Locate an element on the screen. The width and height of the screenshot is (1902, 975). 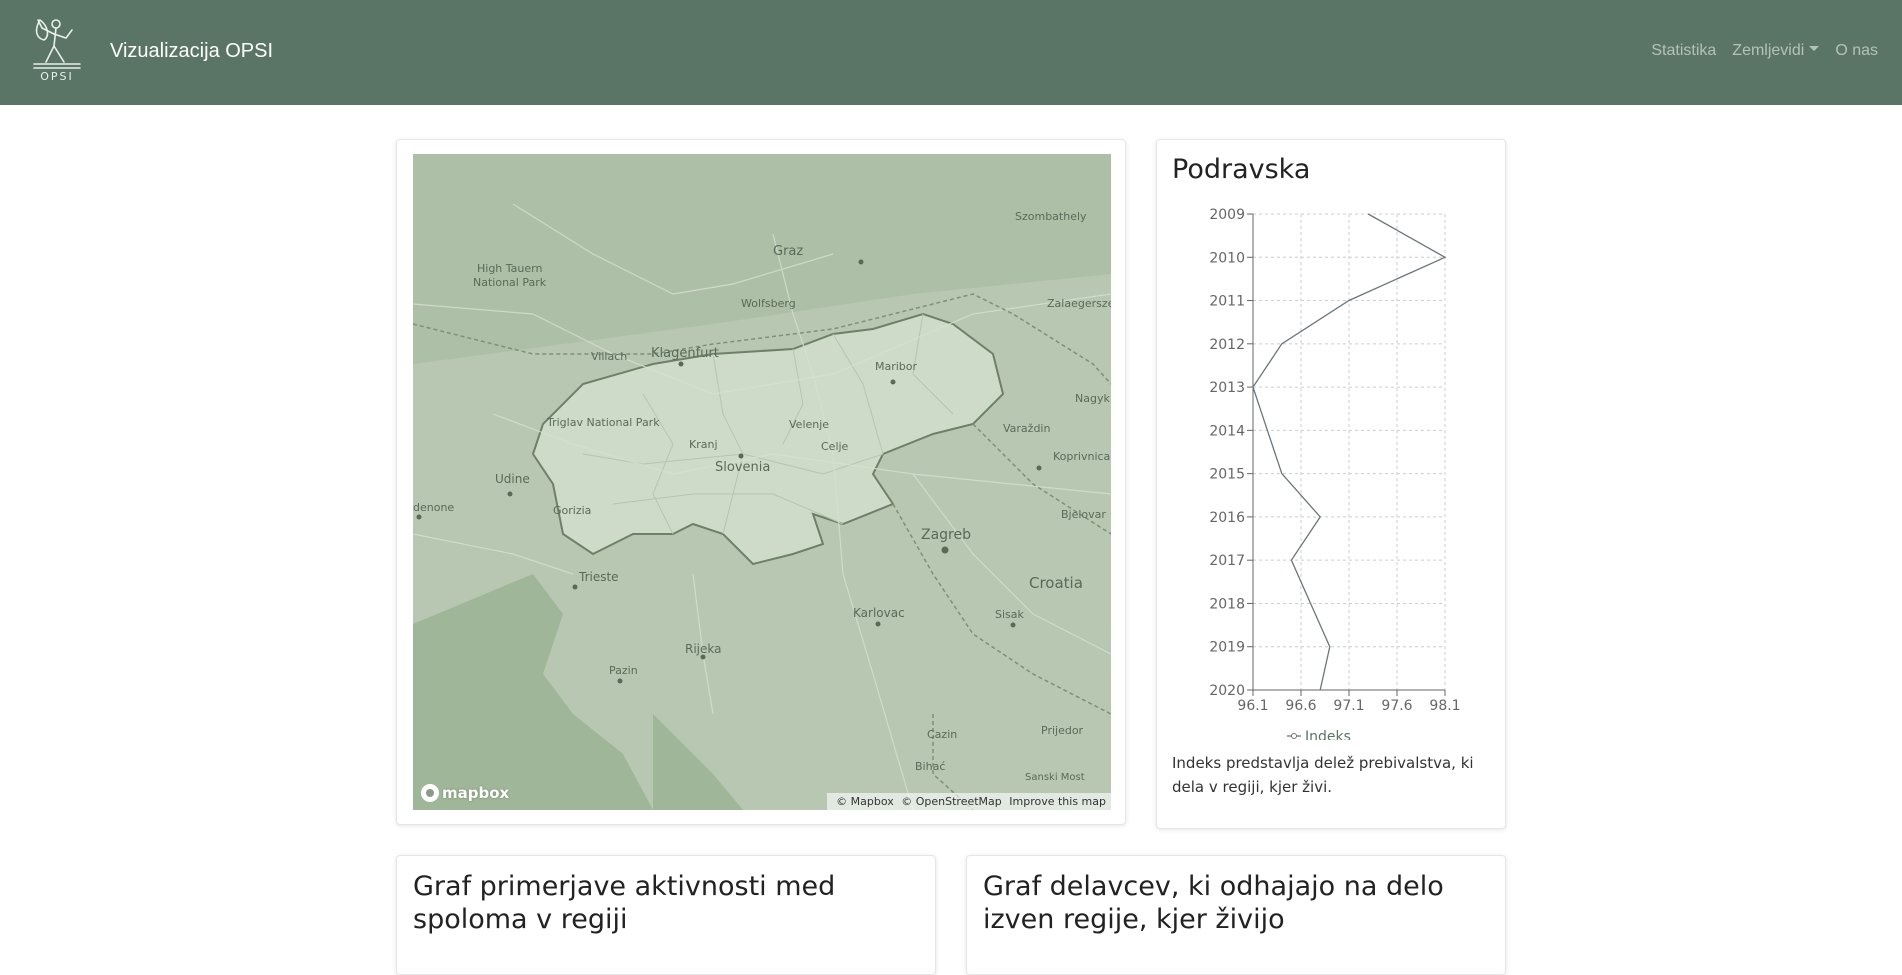
map-label-wolfsberg: Wolfsberg is located at coordinates (768, 303).